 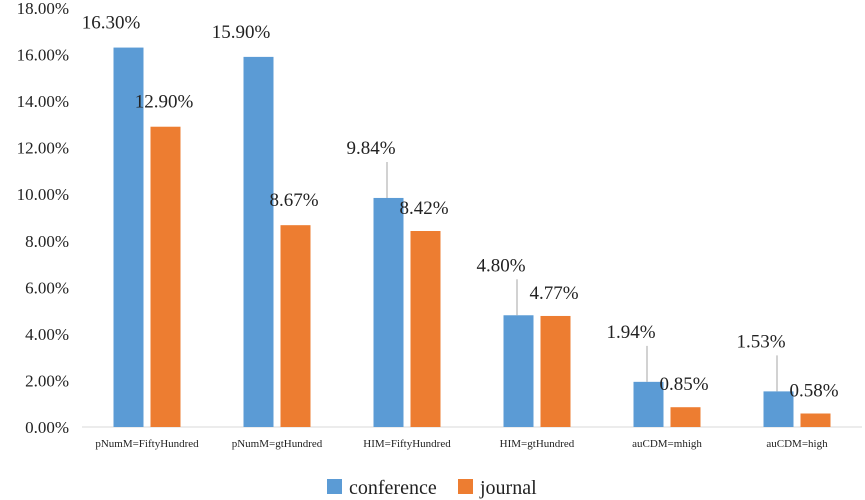 I want to click on data-label-journal: 0.85%, so click(x=683, y=384).